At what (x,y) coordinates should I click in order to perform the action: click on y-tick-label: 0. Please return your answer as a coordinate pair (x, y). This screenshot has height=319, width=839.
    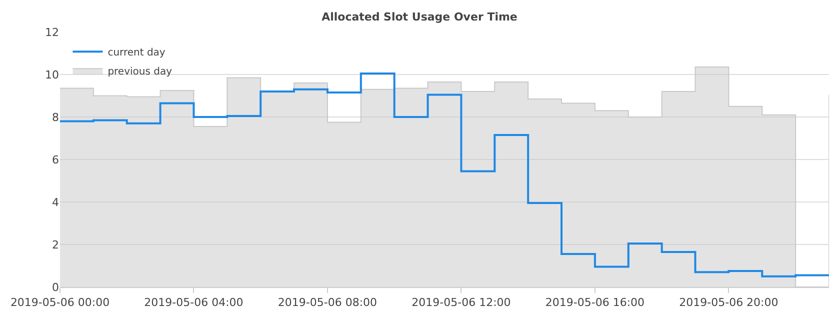
    Looking at the image, I should click on (55, 287).